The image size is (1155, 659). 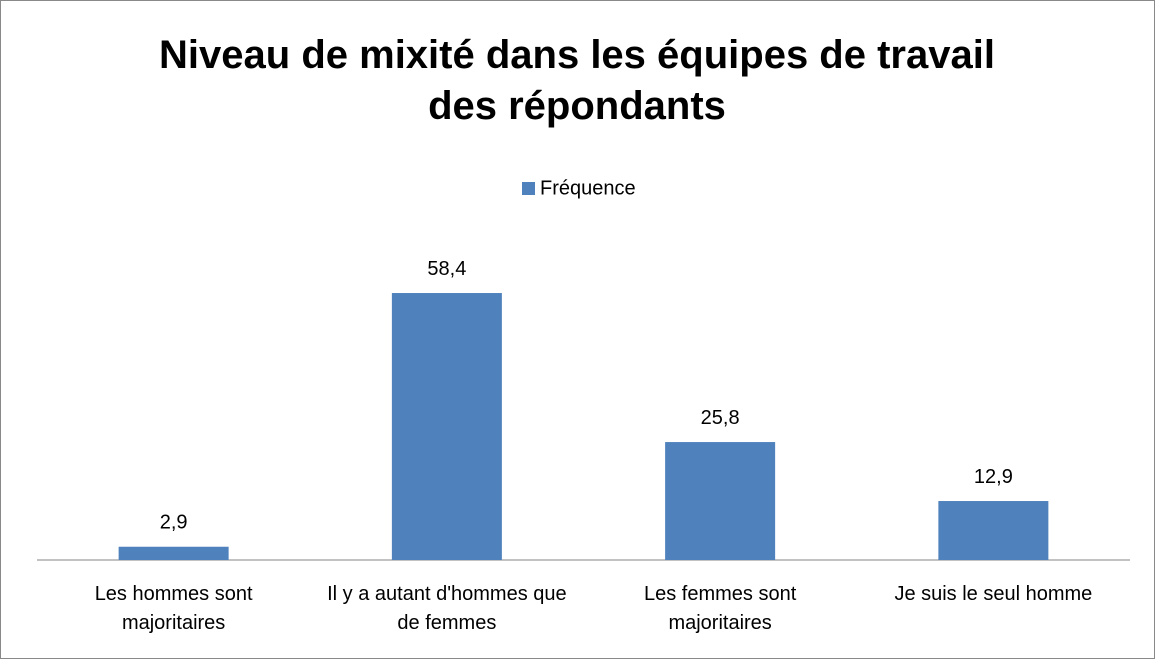 I want to click on value-label: 12,9, so click(x=993, y=477).